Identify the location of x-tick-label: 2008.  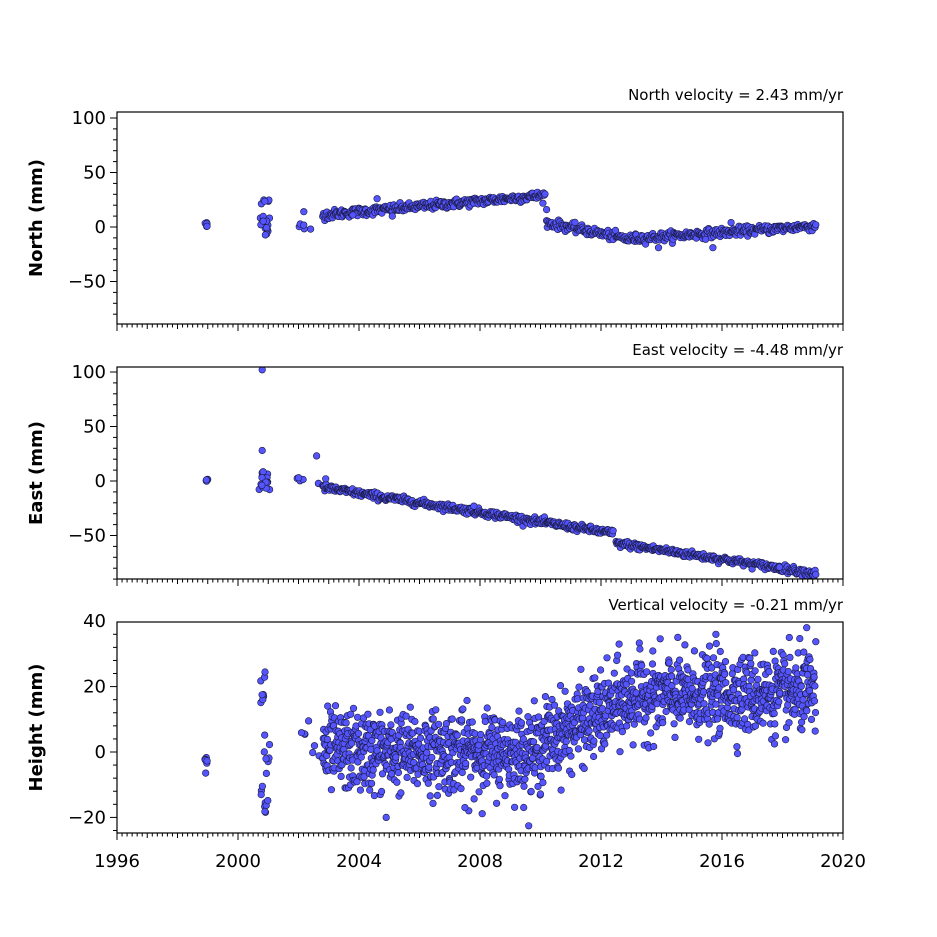
(480, 861).